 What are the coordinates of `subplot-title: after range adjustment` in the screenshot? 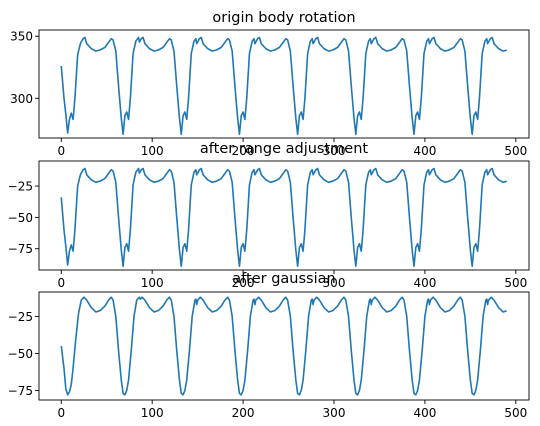 It's located at (284, 149).